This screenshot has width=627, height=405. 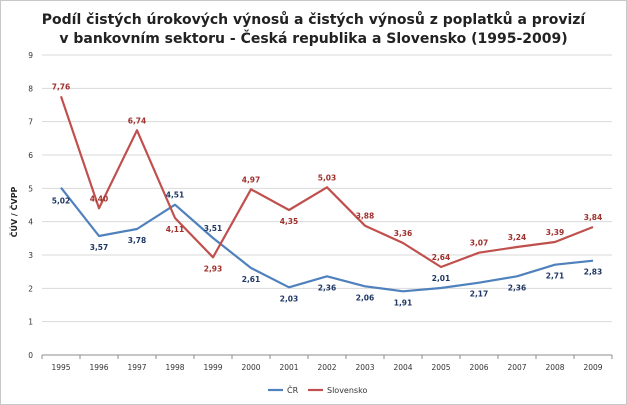 What do you see at coordinates (250, 367) in the screenshot?
I see `x-tick-label-2000: 2000` at bounding box center [250, 367].